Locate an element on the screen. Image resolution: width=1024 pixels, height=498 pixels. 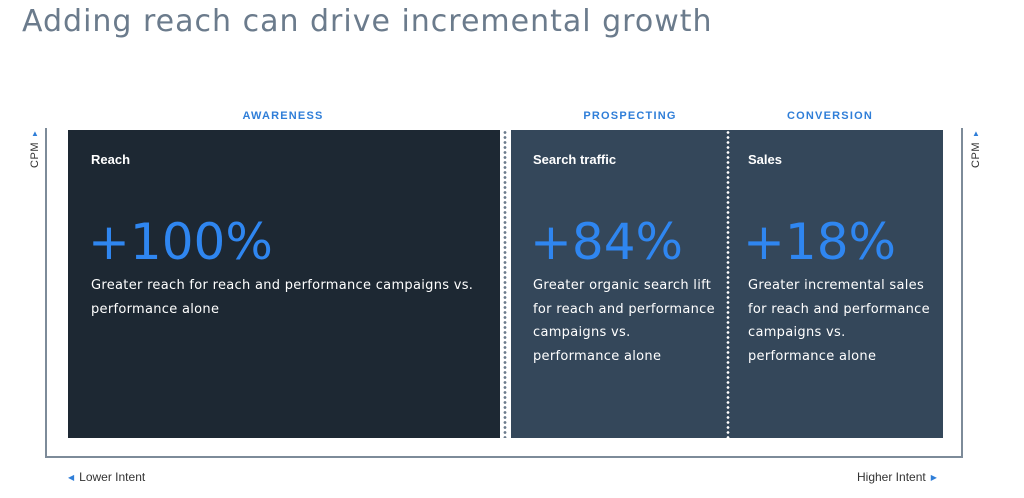
panel-heading-sales: Sales is located at coordinates (765, 159).